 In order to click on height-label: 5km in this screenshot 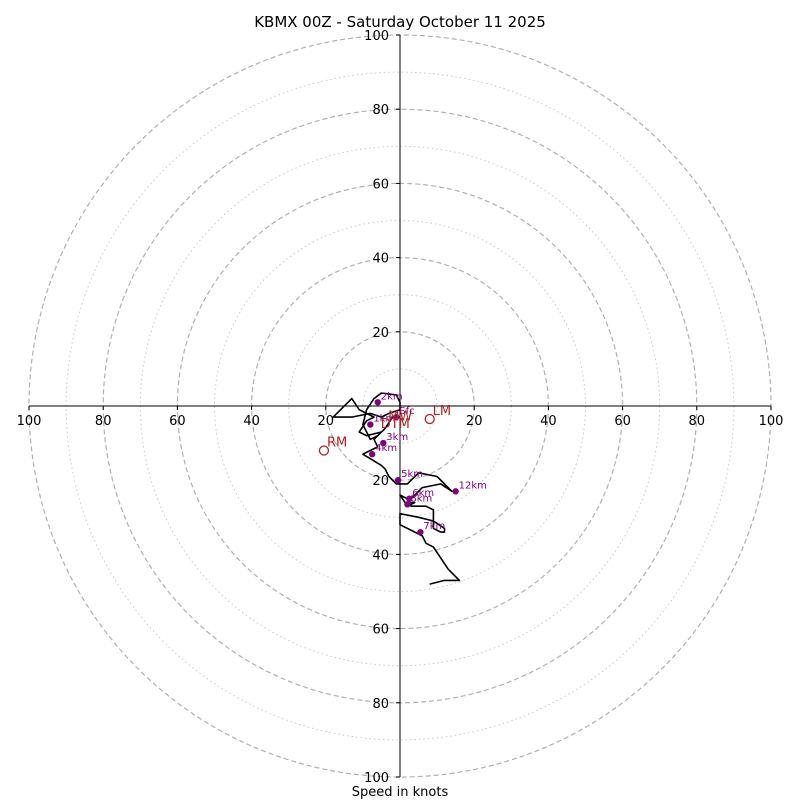, I will do `click(412, 474)`.